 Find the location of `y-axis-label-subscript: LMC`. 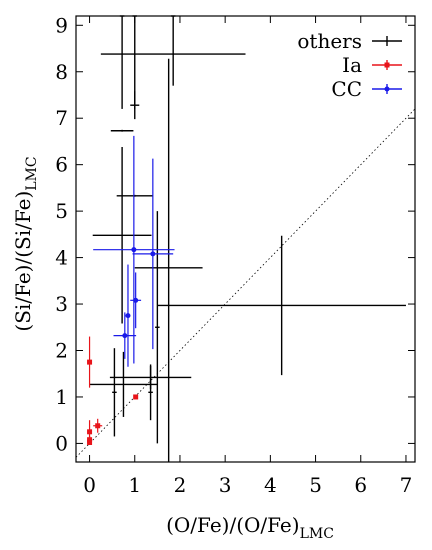

y-axis-label-subscript: LMC is located at coordinates (32, 173).